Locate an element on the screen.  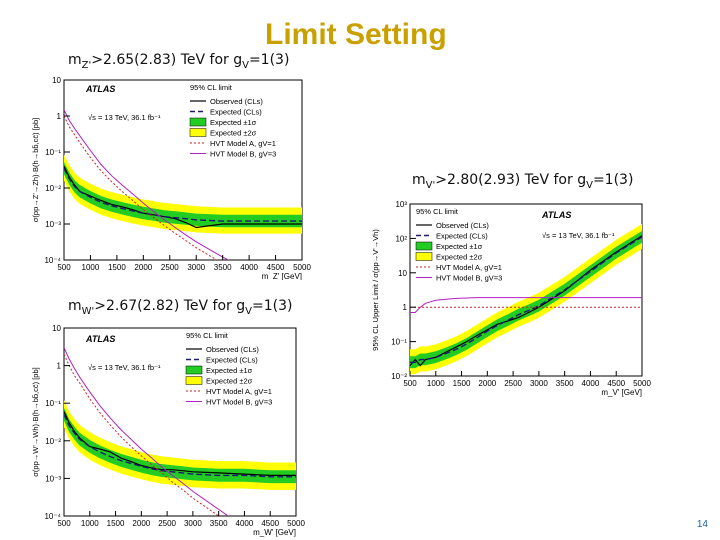
x-axis-label: m_W' [GeV] is located at coordinates (274, 532).